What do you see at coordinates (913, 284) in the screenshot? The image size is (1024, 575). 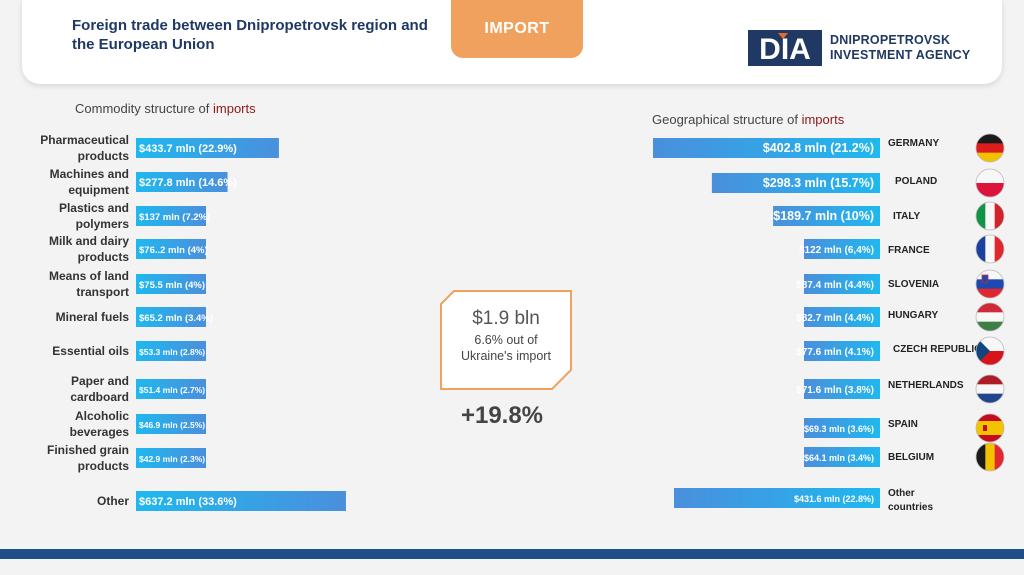 I see `geo-country-label: SLOVENIA` at bounding box center [913, 284].